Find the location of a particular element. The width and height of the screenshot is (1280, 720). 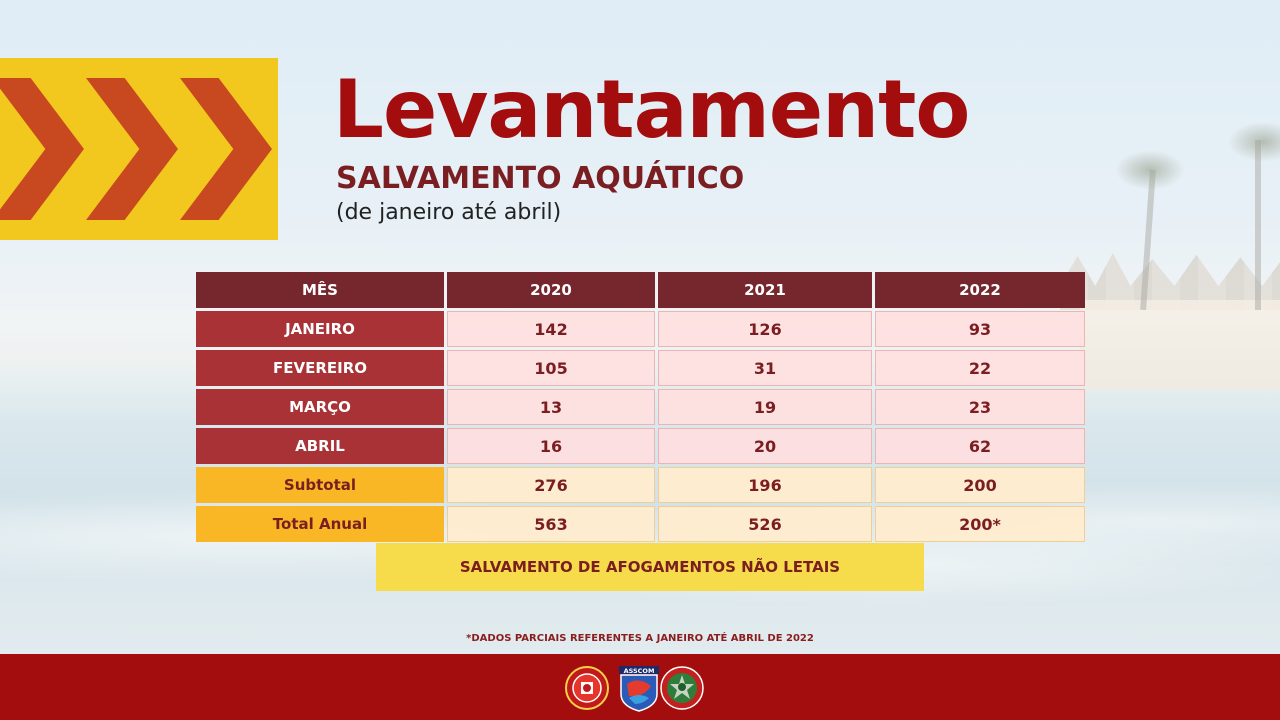

column-header-2020: 2020 is located at coordinates (551, 290).